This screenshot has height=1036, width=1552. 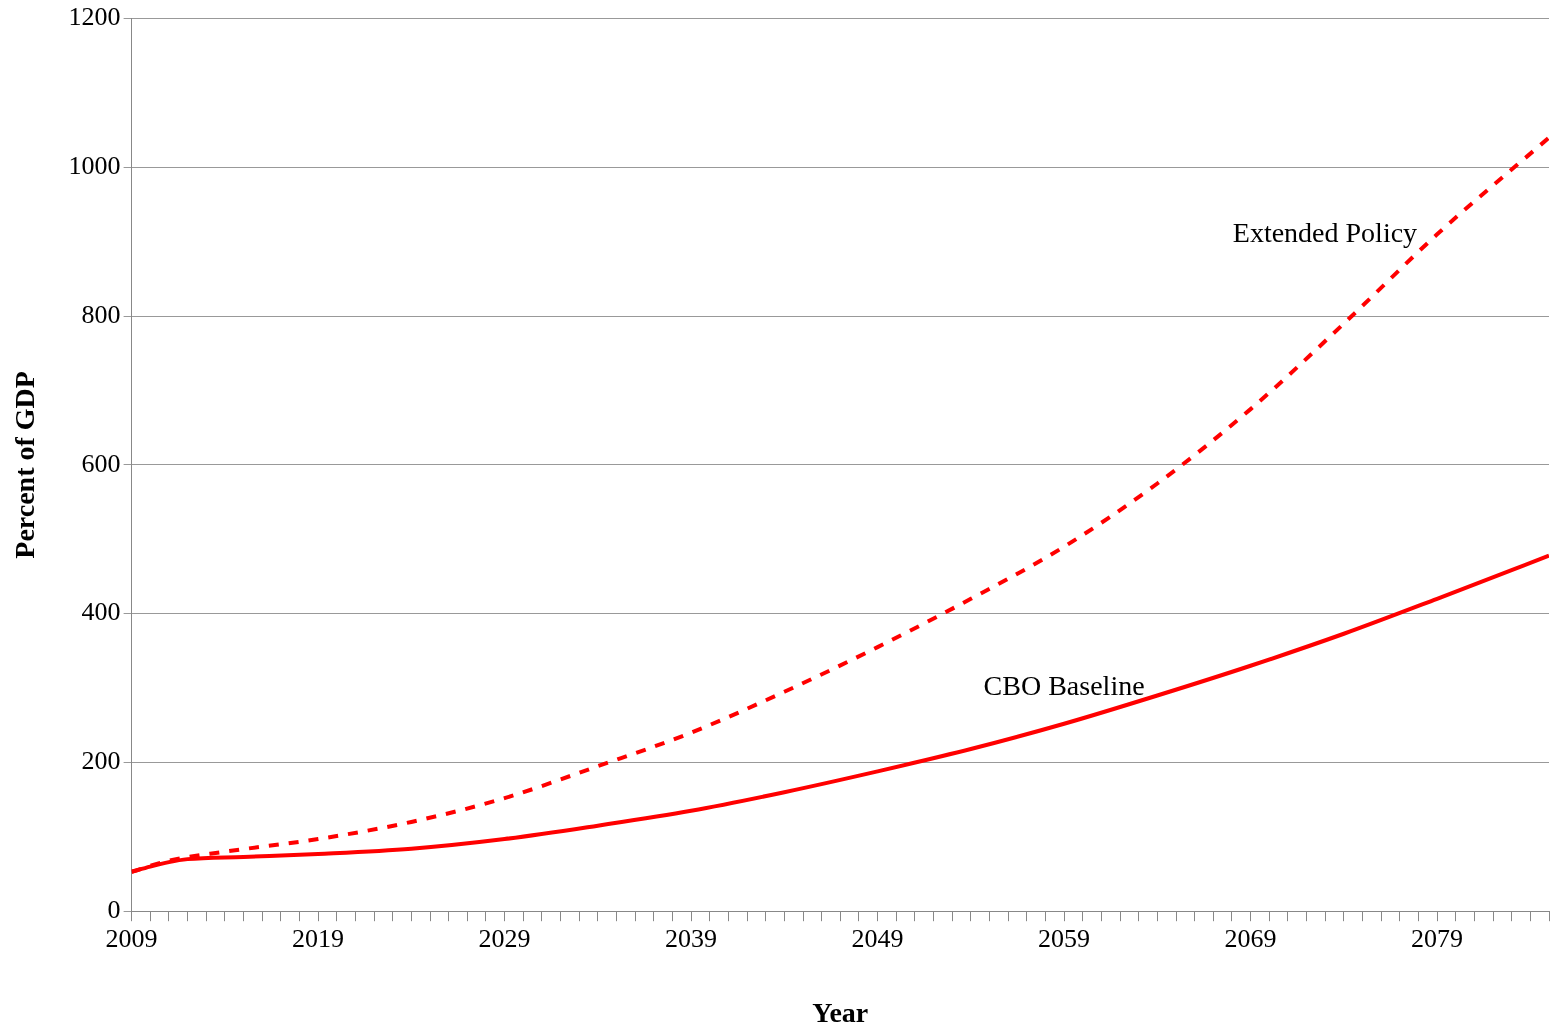 What do you see at coordinates (101, 314) in the screenshot?
I see `y-tick-label: 800` at bounding box center [101, 314].